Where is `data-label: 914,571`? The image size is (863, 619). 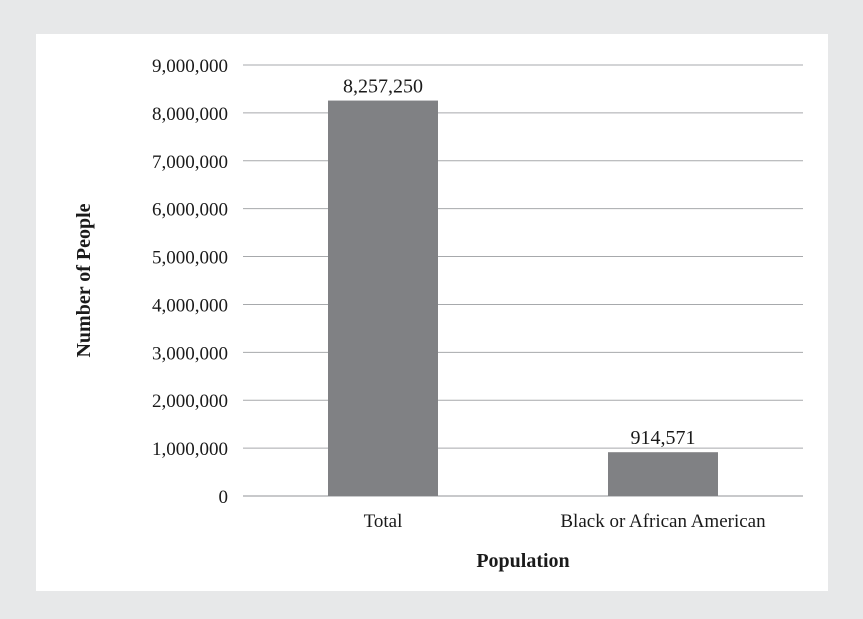
data-label: 914,571 is located at coordinates (663, 438).